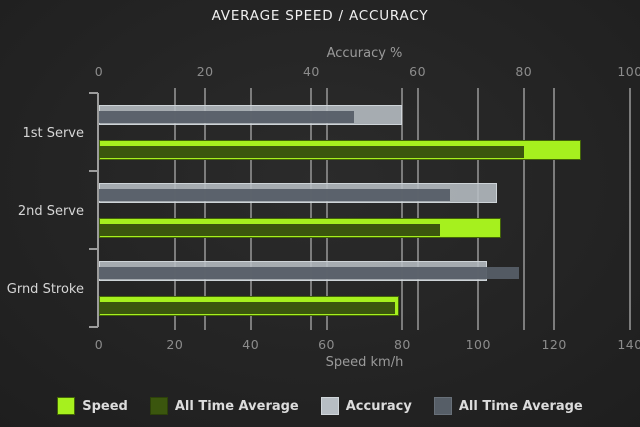 The height and width of the screenshot is (427, 640). Describe the element at coordinates (247, 308) in the screenshot. I see `bar-speed-all-time-average-grnd-stroke` at that location.